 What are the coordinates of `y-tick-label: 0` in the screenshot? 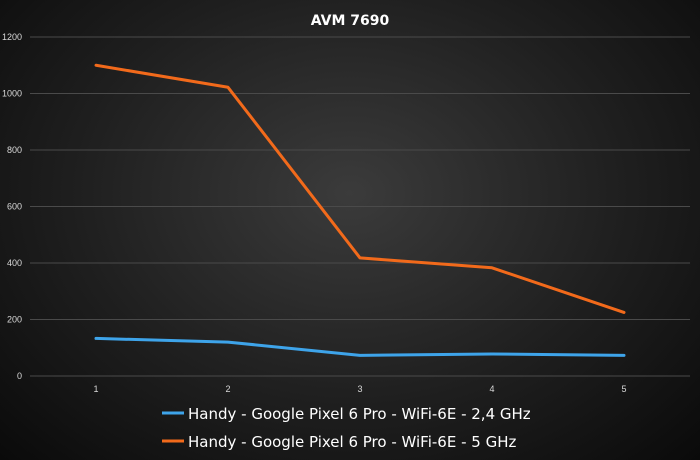 It's located at (19, 376).